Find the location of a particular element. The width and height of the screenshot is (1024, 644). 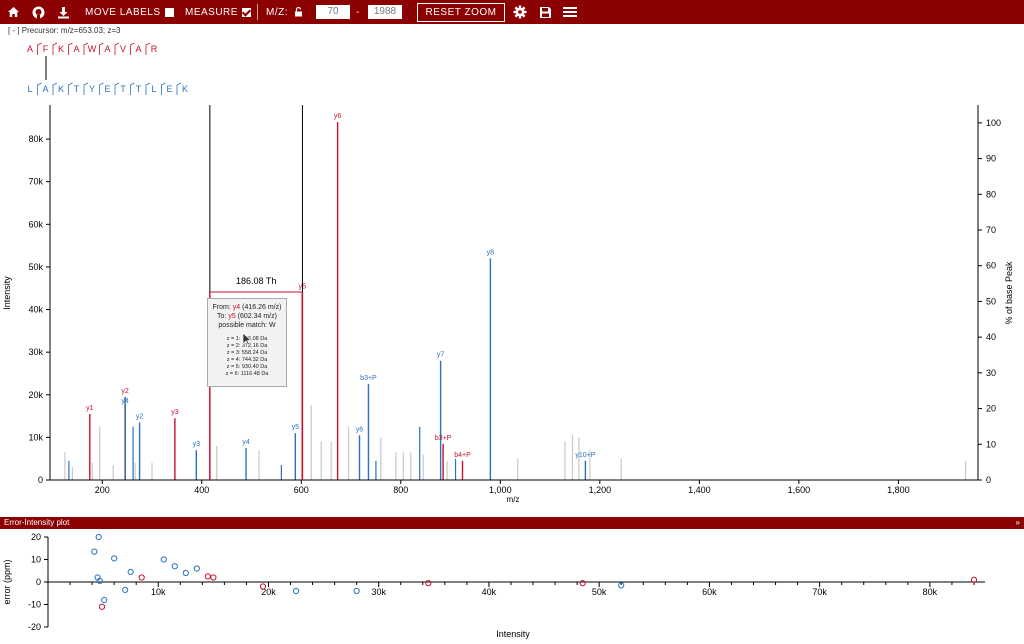

peak-label: y2 is located at coordinates (140, 416).